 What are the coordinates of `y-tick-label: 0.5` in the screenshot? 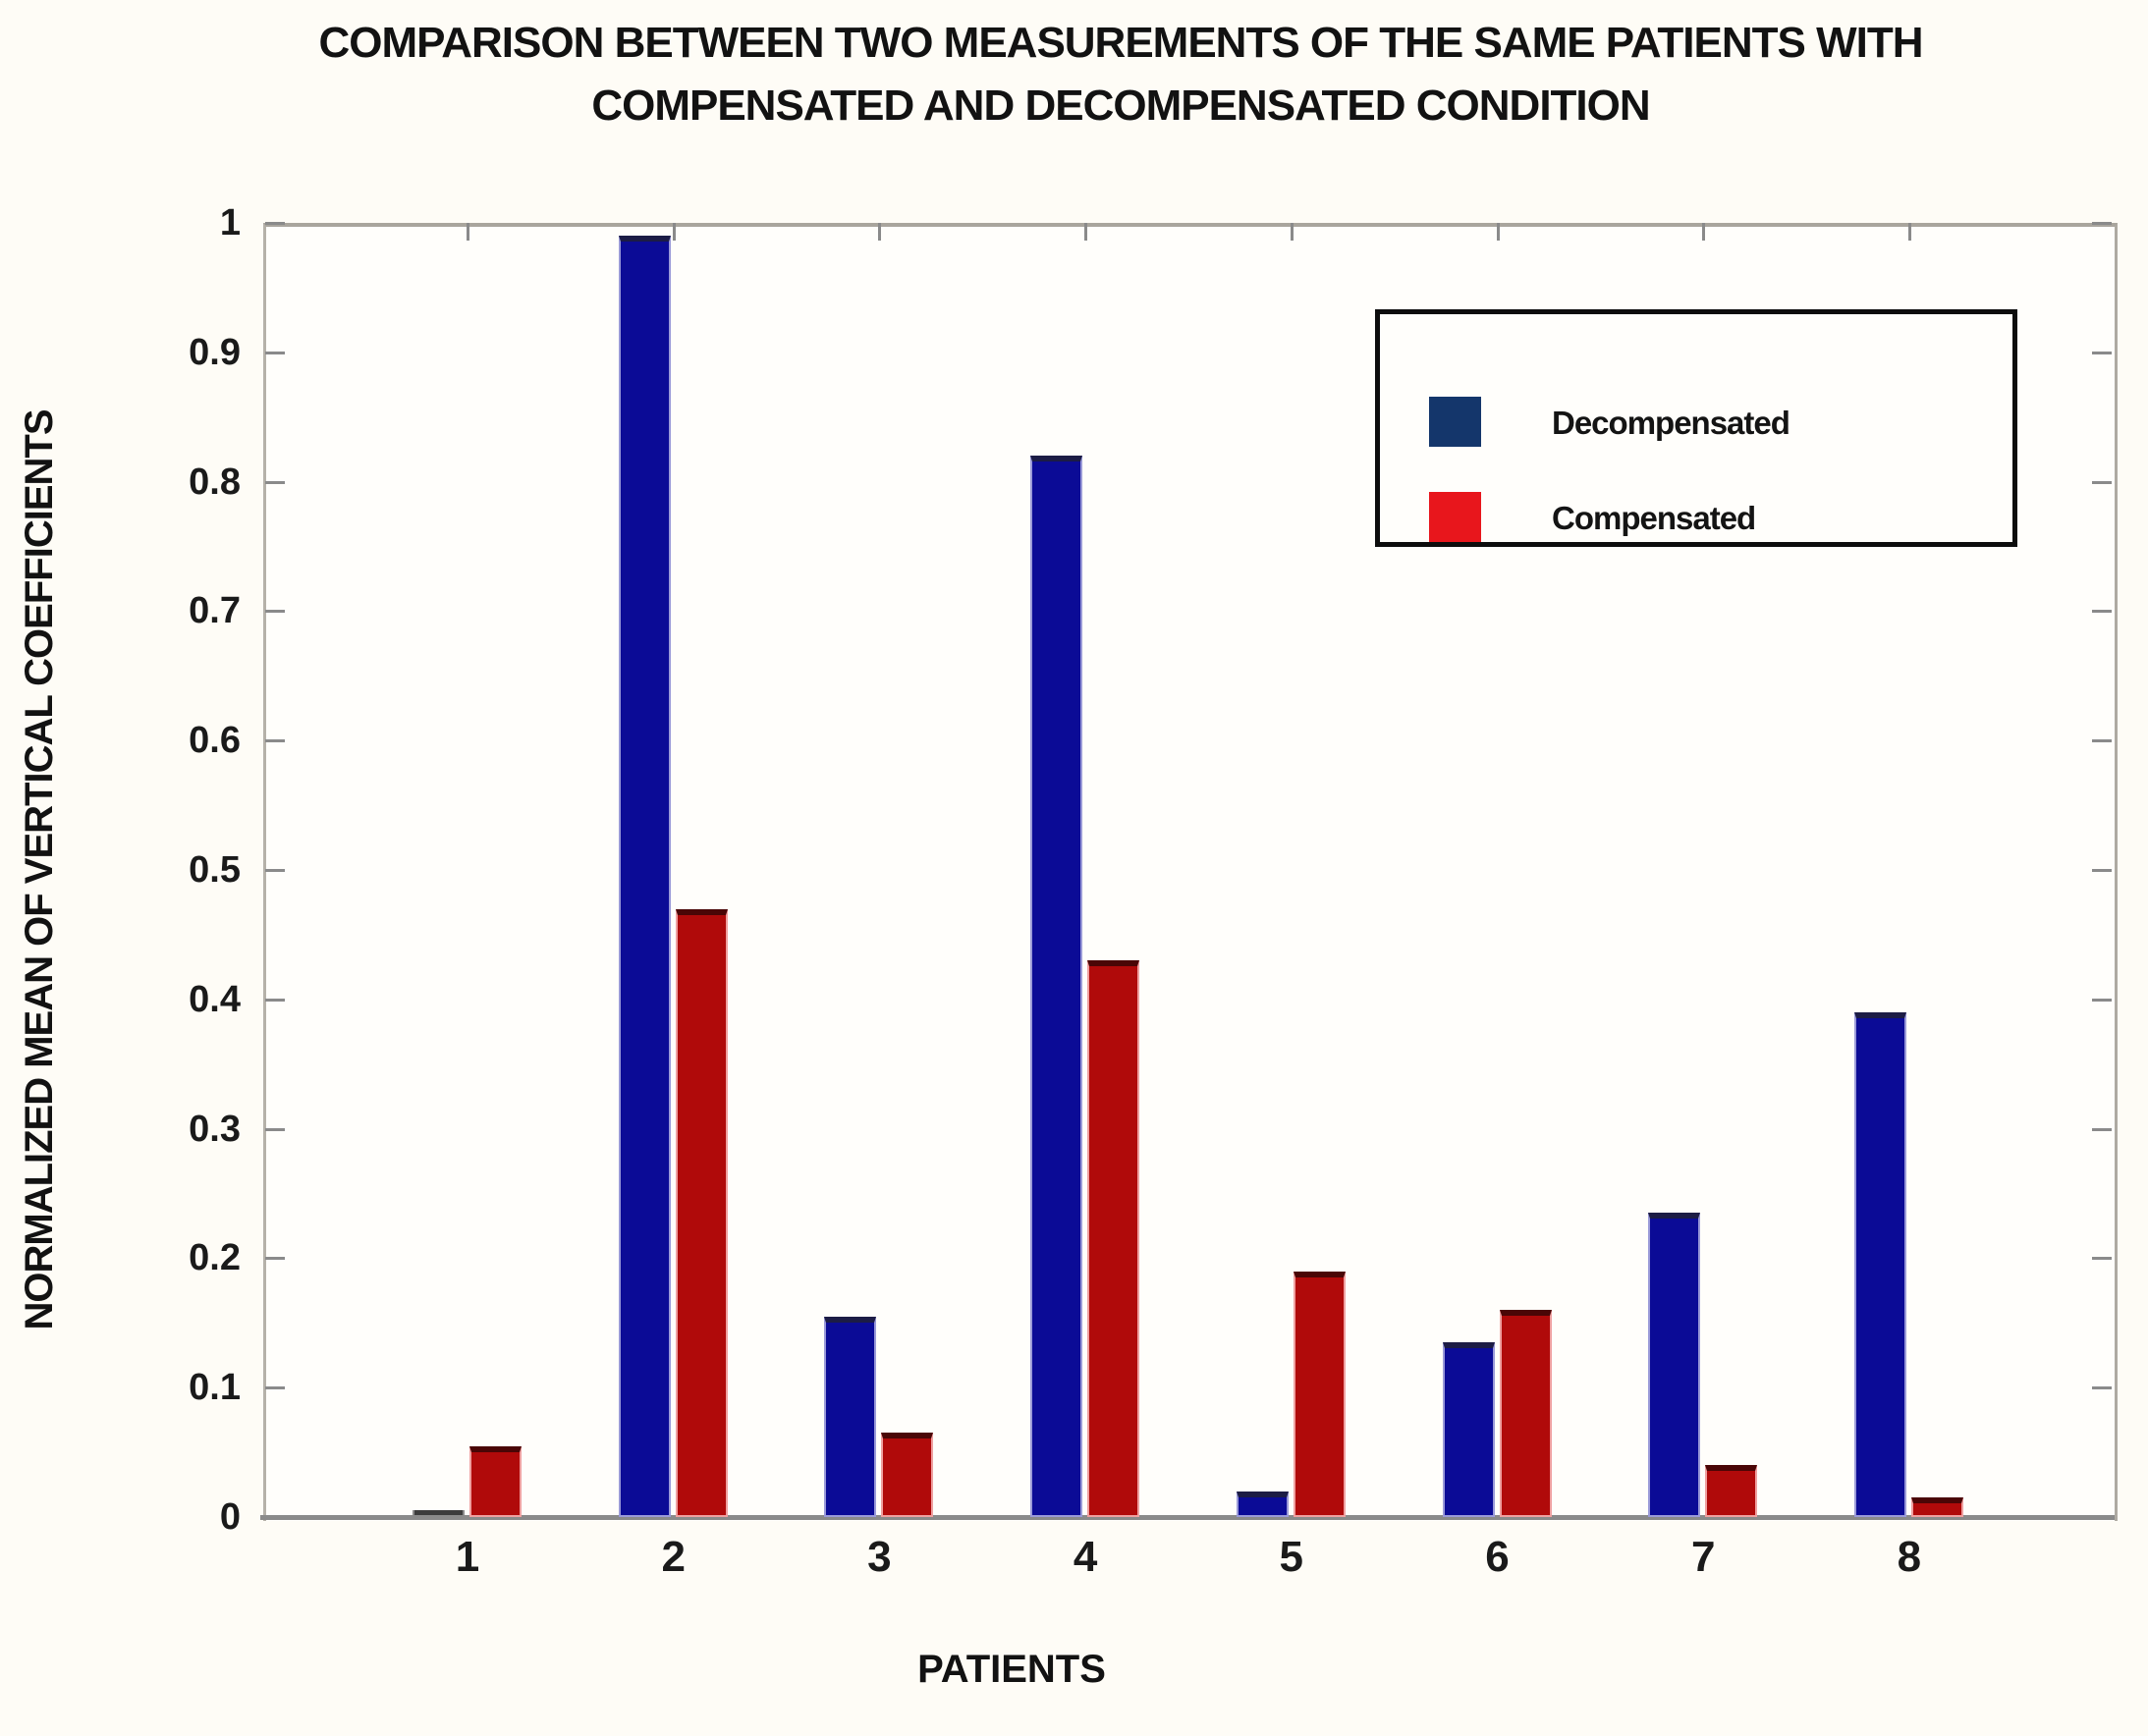 It's located at (215, 870).